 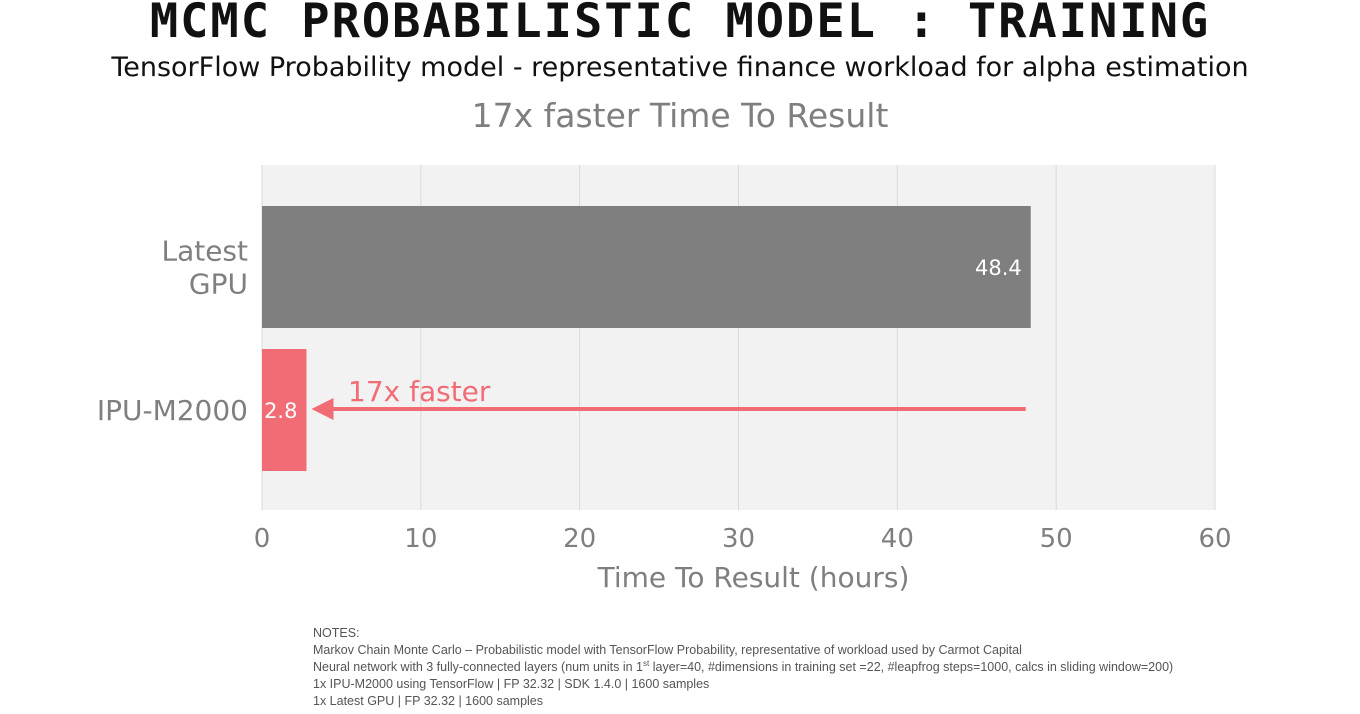 I want to click on chart-headline: 17x faster Time To Result, so click(x=680, y=115).